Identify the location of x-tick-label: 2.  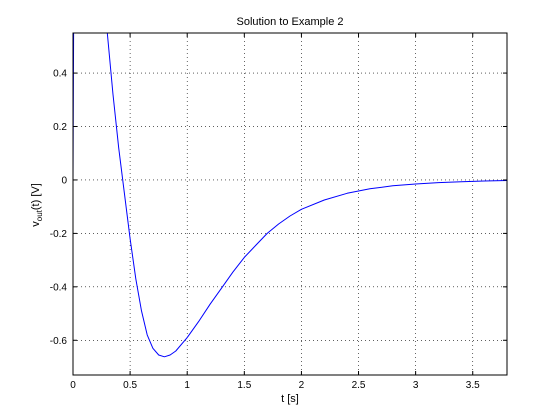
(302, 385).